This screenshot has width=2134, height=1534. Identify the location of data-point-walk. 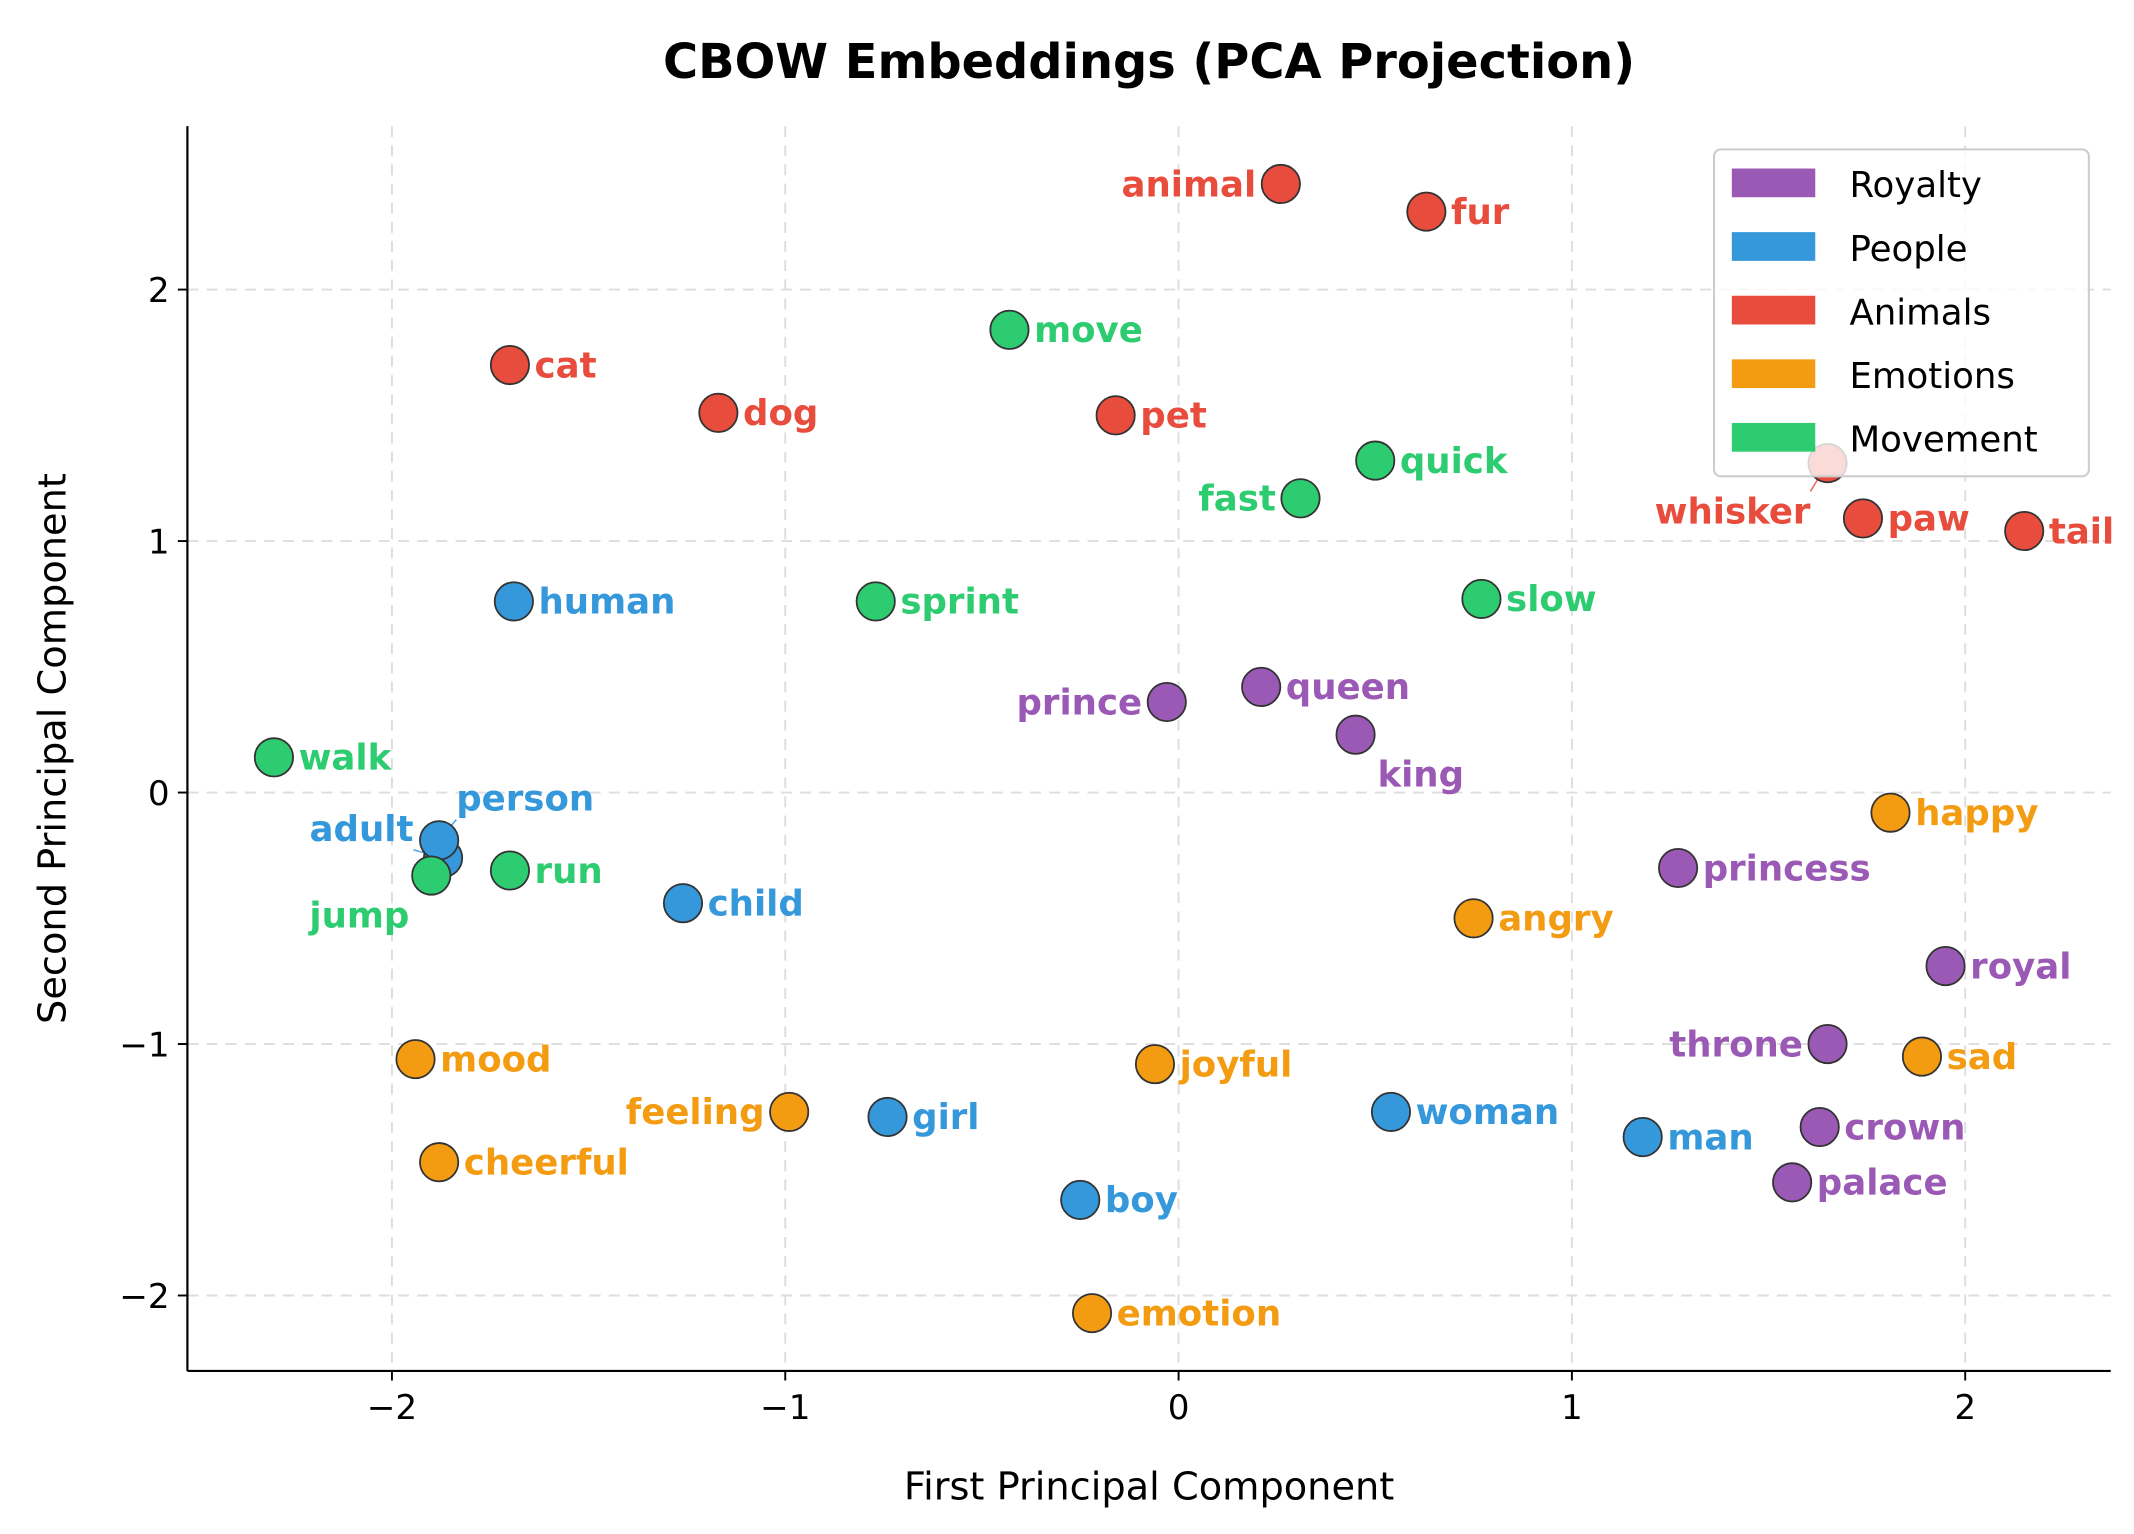
(273, 757).